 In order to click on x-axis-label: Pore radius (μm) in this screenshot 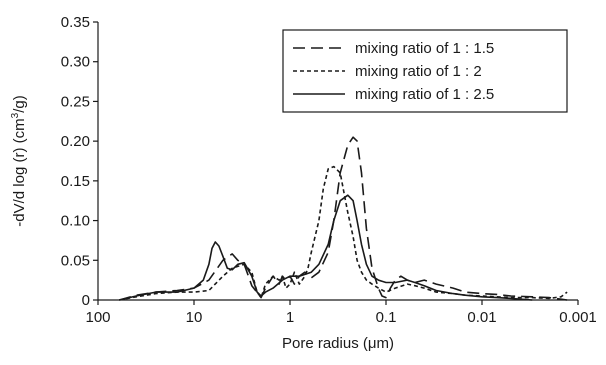, I will do `click(338, 343)`.